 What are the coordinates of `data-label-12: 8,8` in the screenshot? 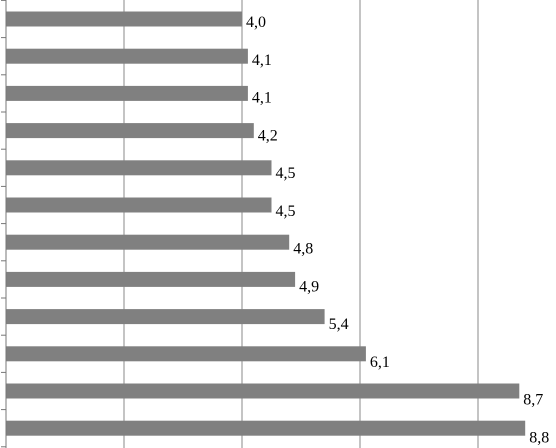 It's located at (539, 437).